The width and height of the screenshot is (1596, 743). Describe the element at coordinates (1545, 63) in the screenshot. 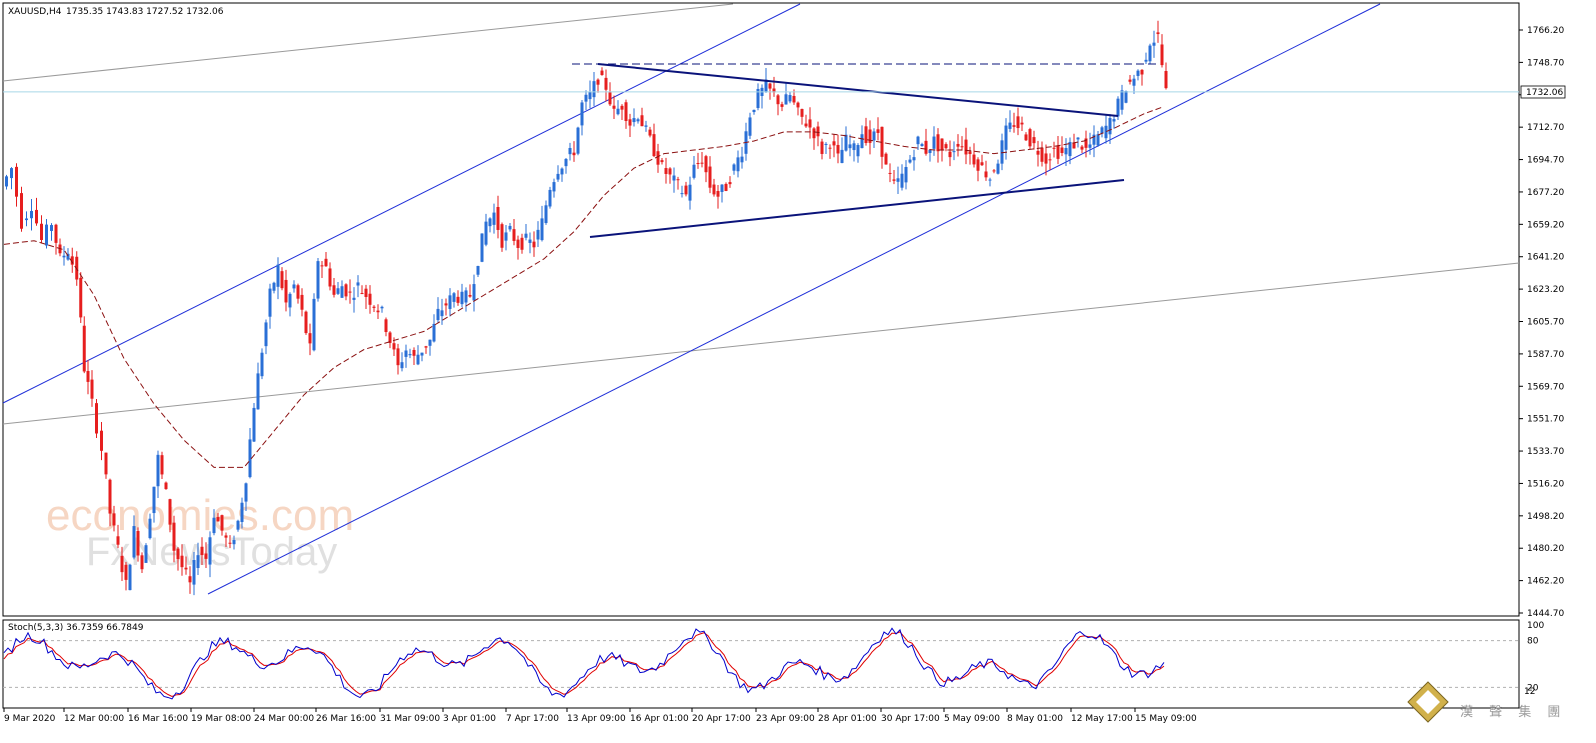

I see `y-tick-label: 1748.70` at that location.